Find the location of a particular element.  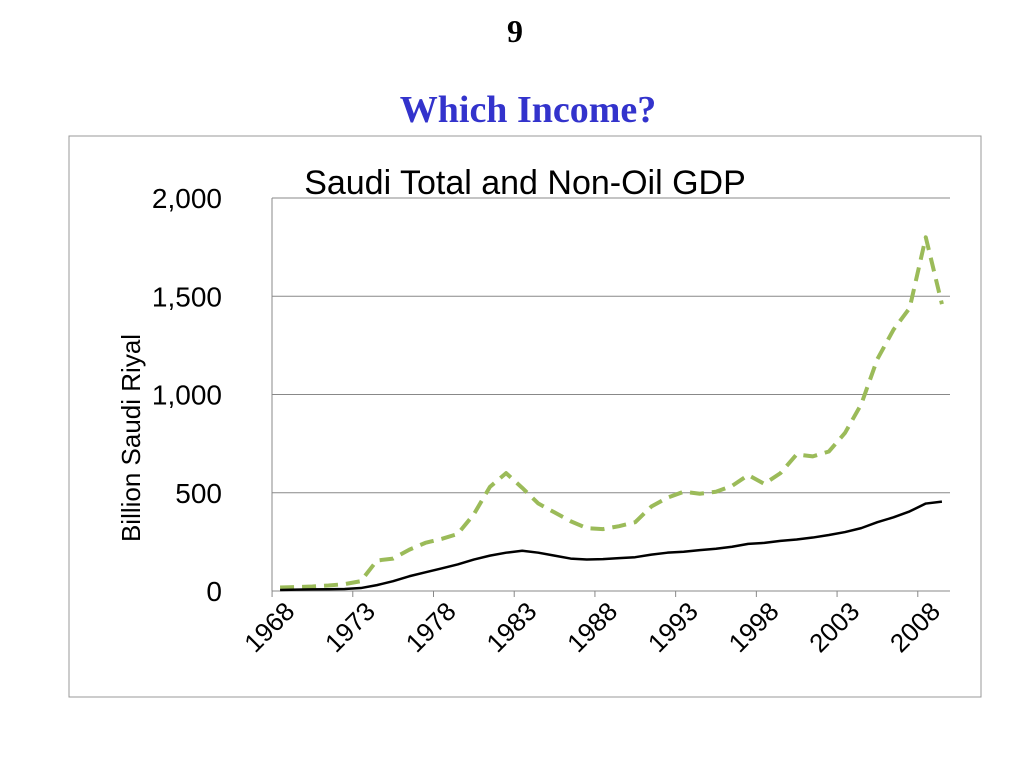

x-tick-label: 1978 is located at coordinates (431, 627).